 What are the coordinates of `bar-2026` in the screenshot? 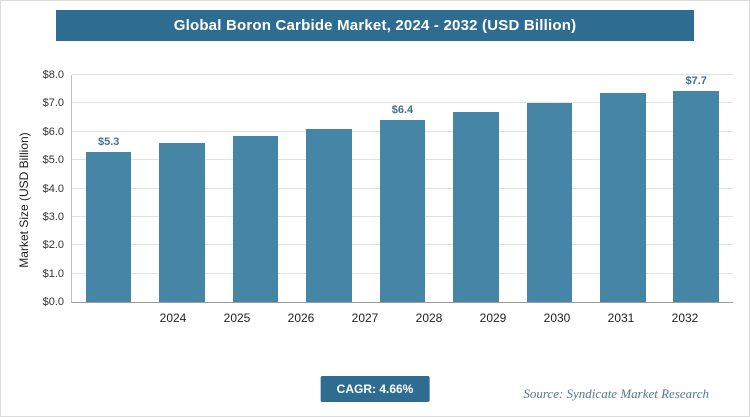 It's located at (255, 219).